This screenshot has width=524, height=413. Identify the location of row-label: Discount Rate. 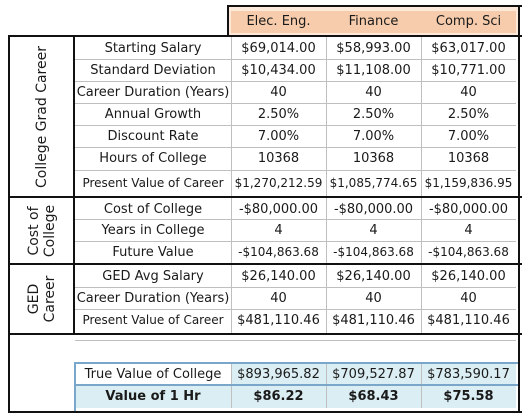
(153, 136).